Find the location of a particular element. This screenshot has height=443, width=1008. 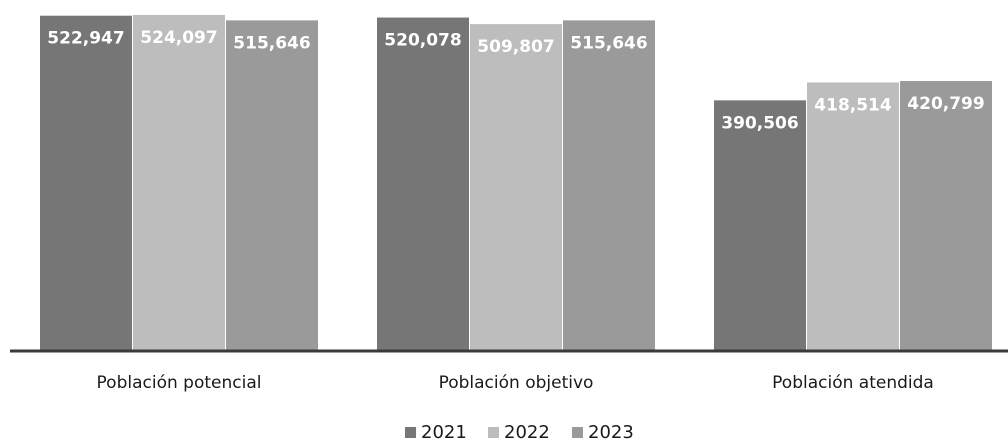

category-label-1: Población objetivo is located at coordinates (516, 383).